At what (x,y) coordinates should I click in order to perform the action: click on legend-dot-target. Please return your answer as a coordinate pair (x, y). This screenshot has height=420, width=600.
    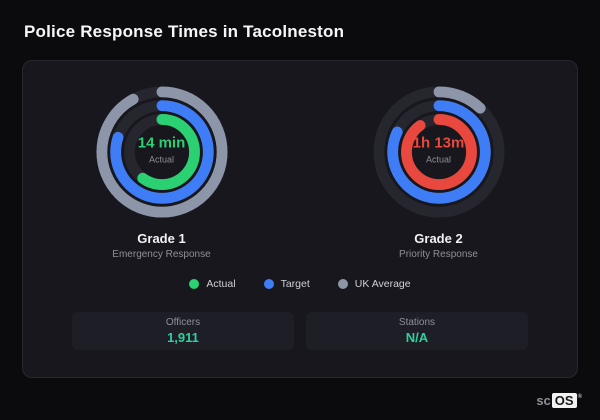
    Looking at the image, I should click on (268, 284).